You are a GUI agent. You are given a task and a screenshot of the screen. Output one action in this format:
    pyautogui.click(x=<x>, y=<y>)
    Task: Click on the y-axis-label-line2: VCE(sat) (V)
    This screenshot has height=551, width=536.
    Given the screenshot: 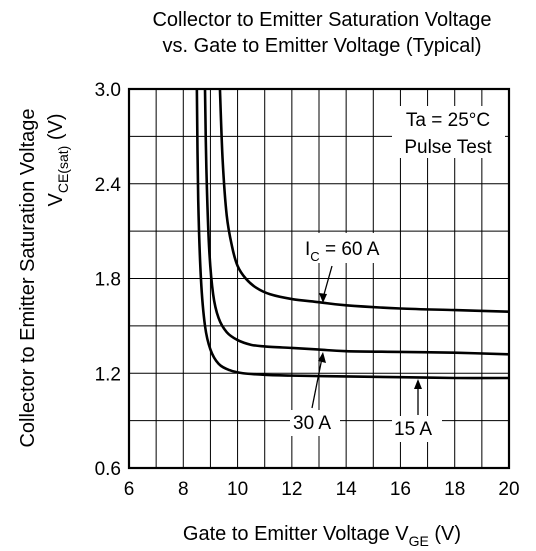 What is the action you would take?
    pyautogui.click(x=58, y=159)
    